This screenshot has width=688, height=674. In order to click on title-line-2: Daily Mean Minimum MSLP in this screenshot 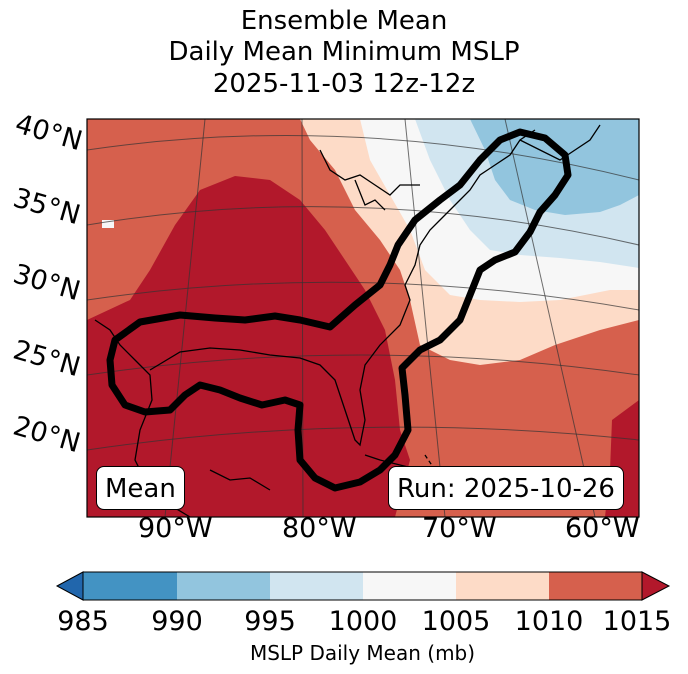, I will do `click(344, 52)`.